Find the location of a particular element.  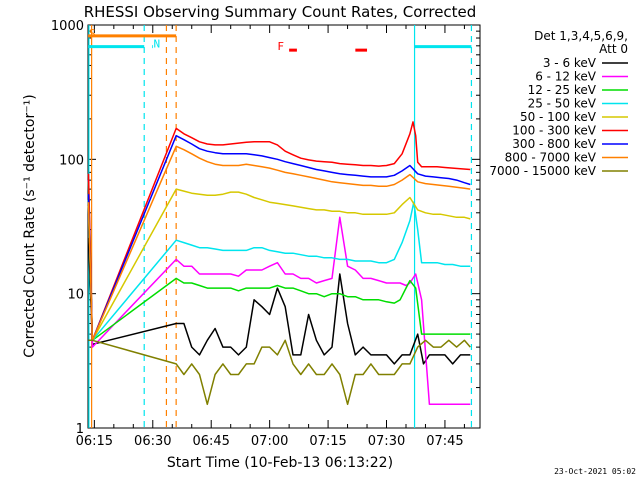

flag-bars is located at coordinates (280, 43).